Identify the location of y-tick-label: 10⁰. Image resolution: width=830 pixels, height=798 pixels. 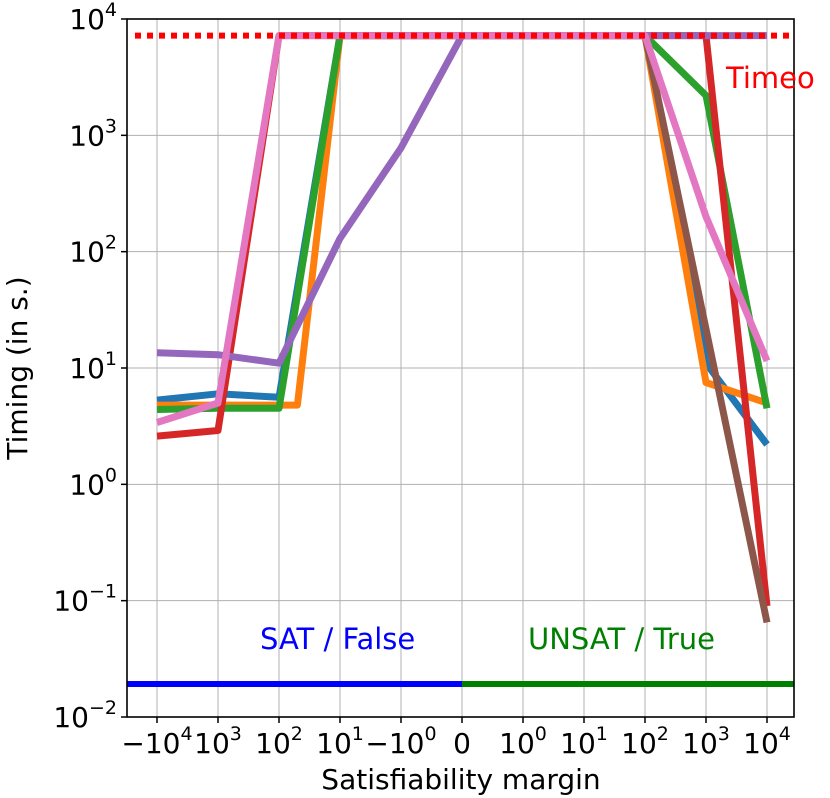
(93, 482).